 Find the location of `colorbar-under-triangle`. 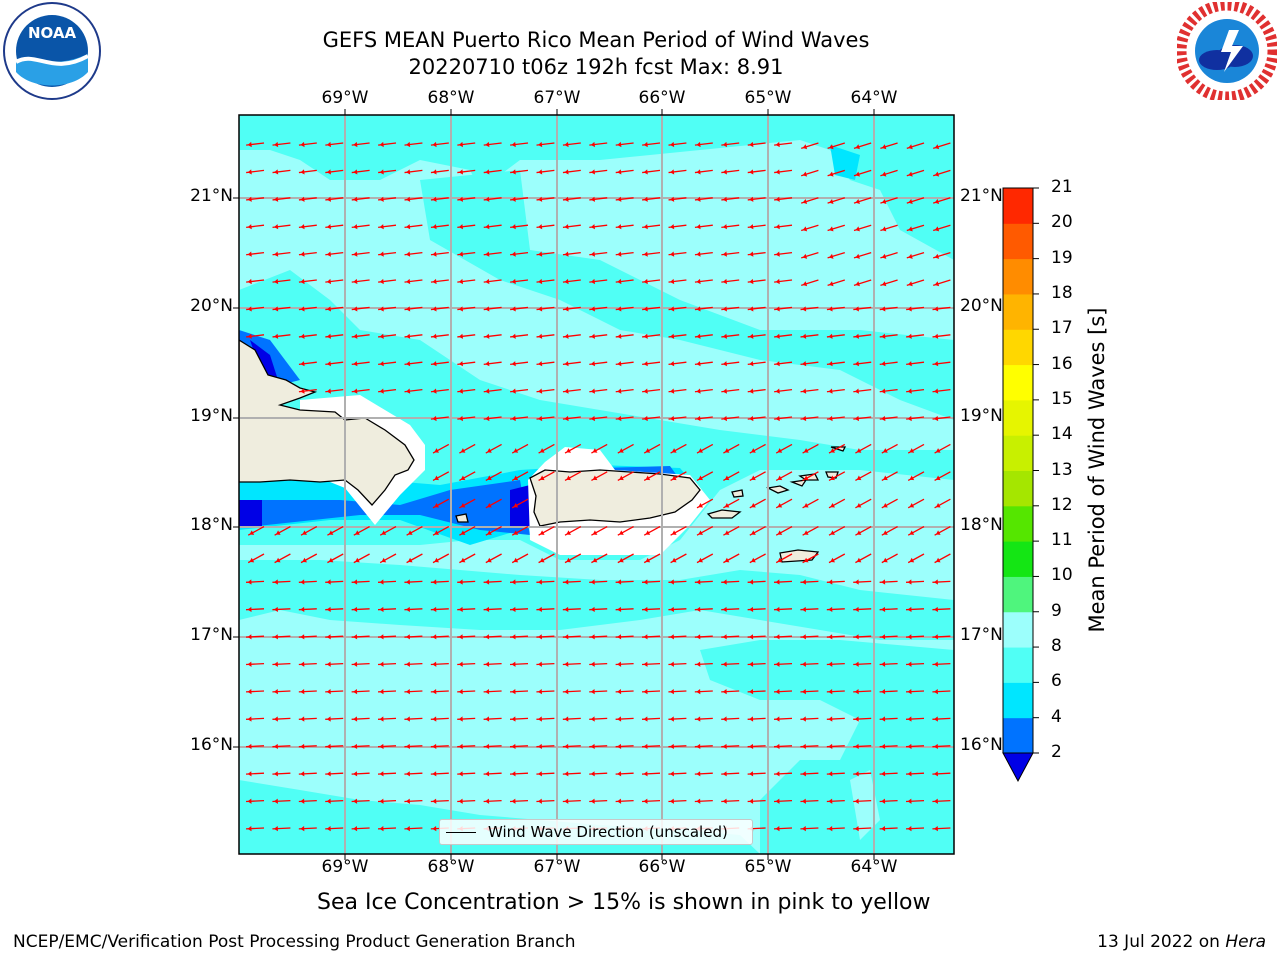

colorbar-under-triangle is located at coordinates (1018, 767).